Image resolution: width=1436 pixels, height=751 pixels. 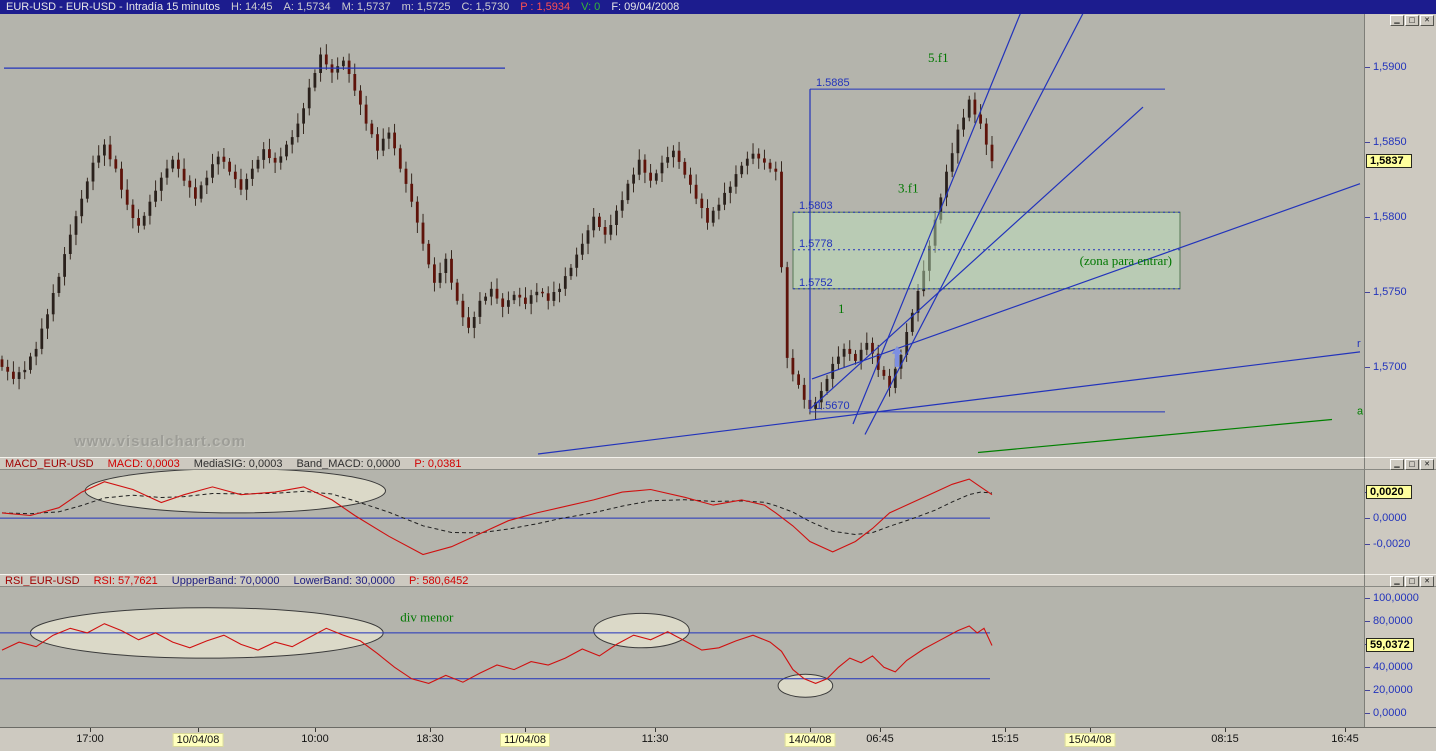 I want to click on macd-panel-restore-button: □, so click(x=1412, y=464).